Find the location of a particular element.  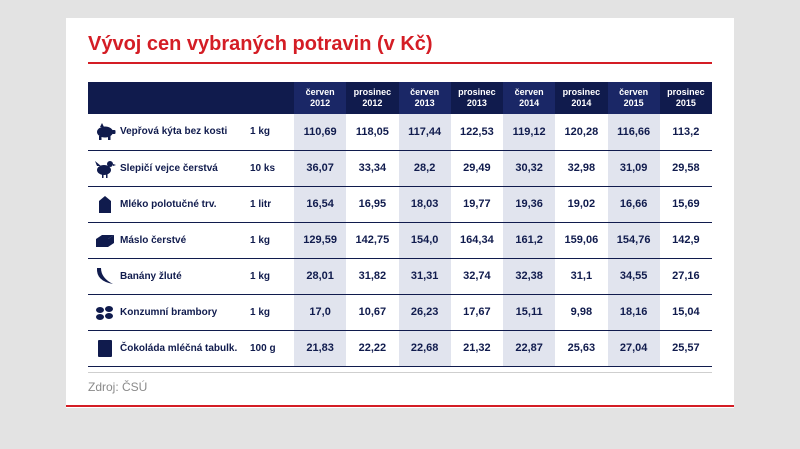

column-header-year: 2015 is located at coordinates (685, 103).